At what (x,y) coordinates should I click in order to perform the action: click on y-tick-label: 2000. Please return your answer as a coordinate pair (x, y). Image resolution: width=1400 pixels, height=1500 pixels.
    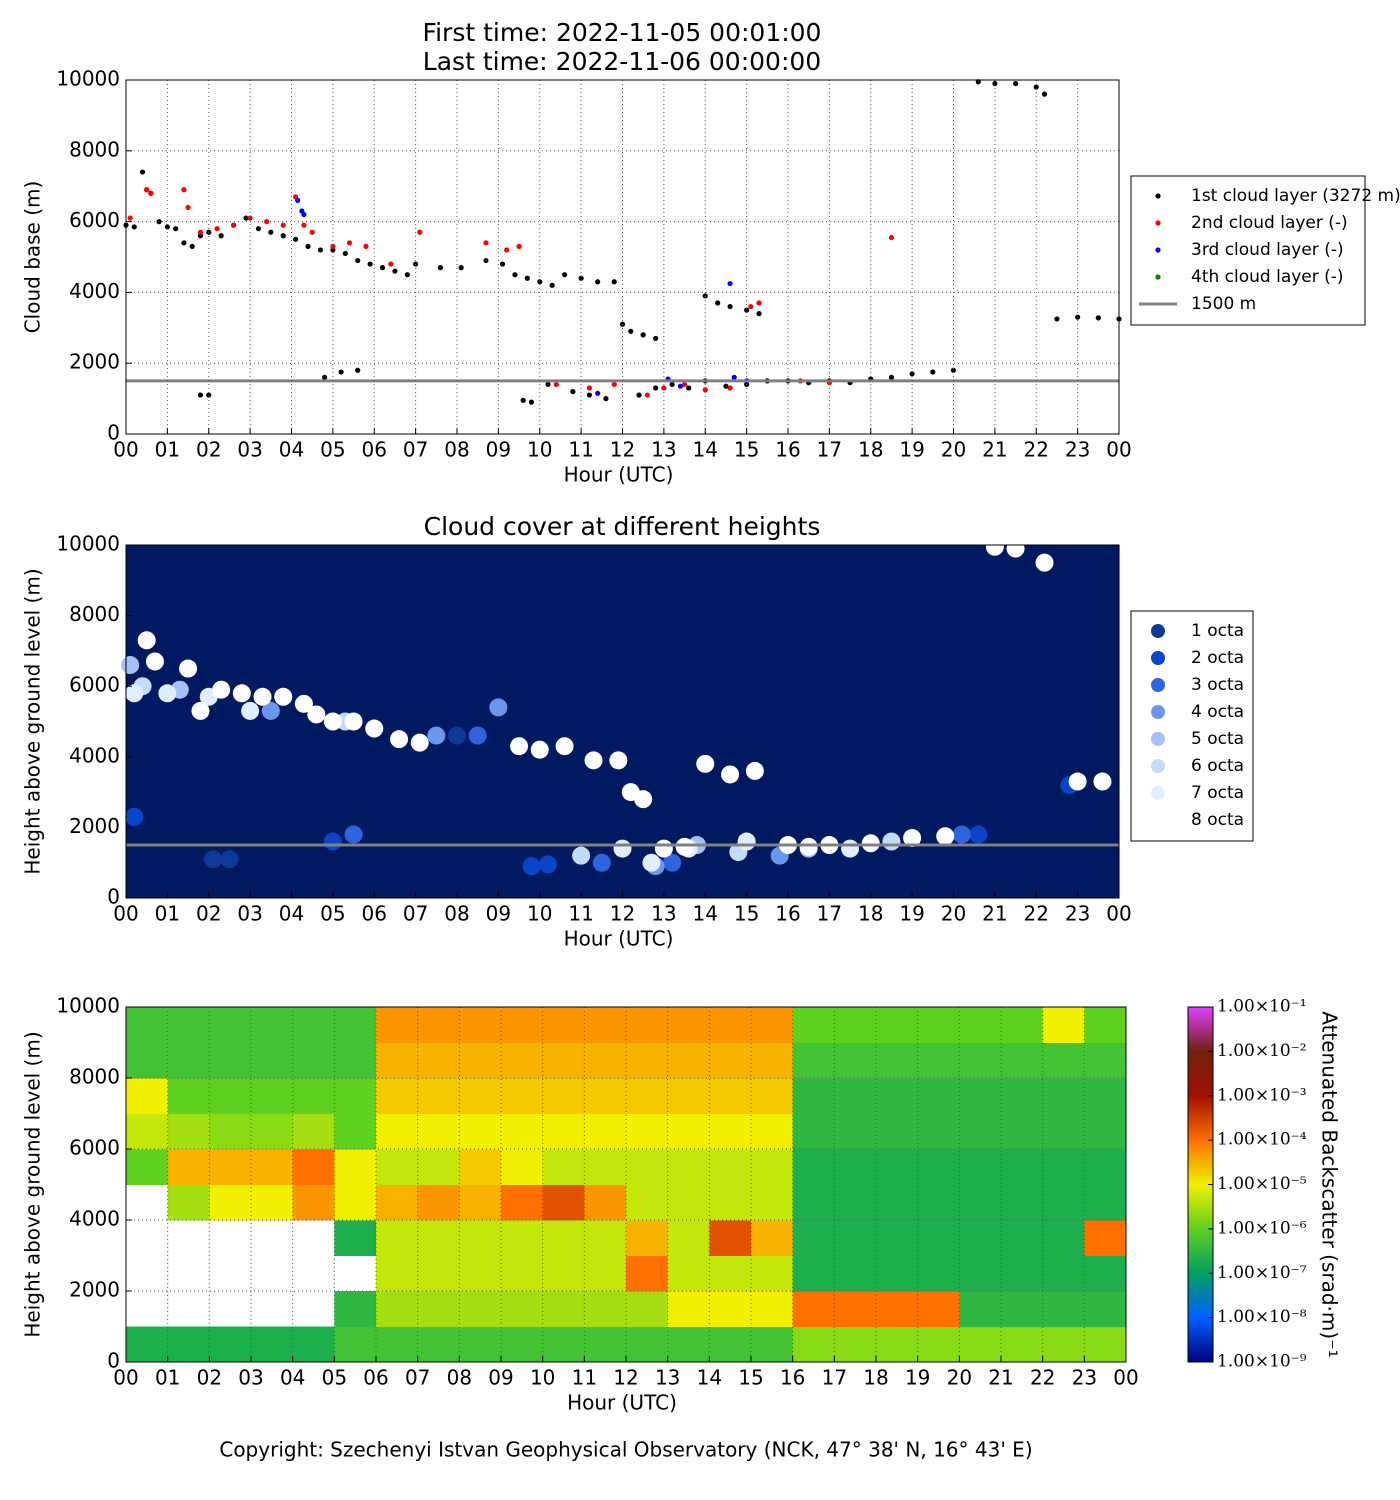
    Looking at the image, I should click on (94, 362).